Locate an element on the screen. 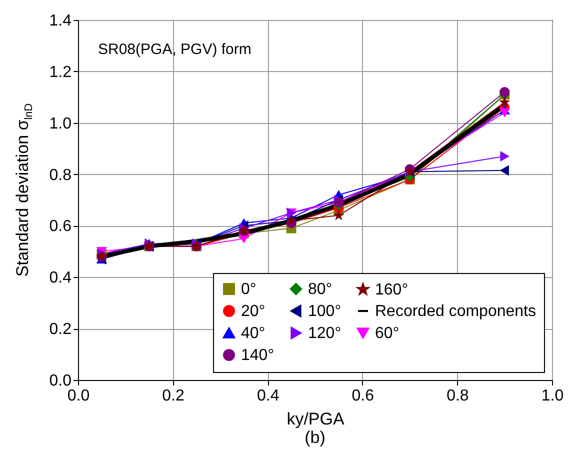 Image resolution: width=584 pixels, height=458 pixels. legend-label: 160° is located at coordinates (391, 289).